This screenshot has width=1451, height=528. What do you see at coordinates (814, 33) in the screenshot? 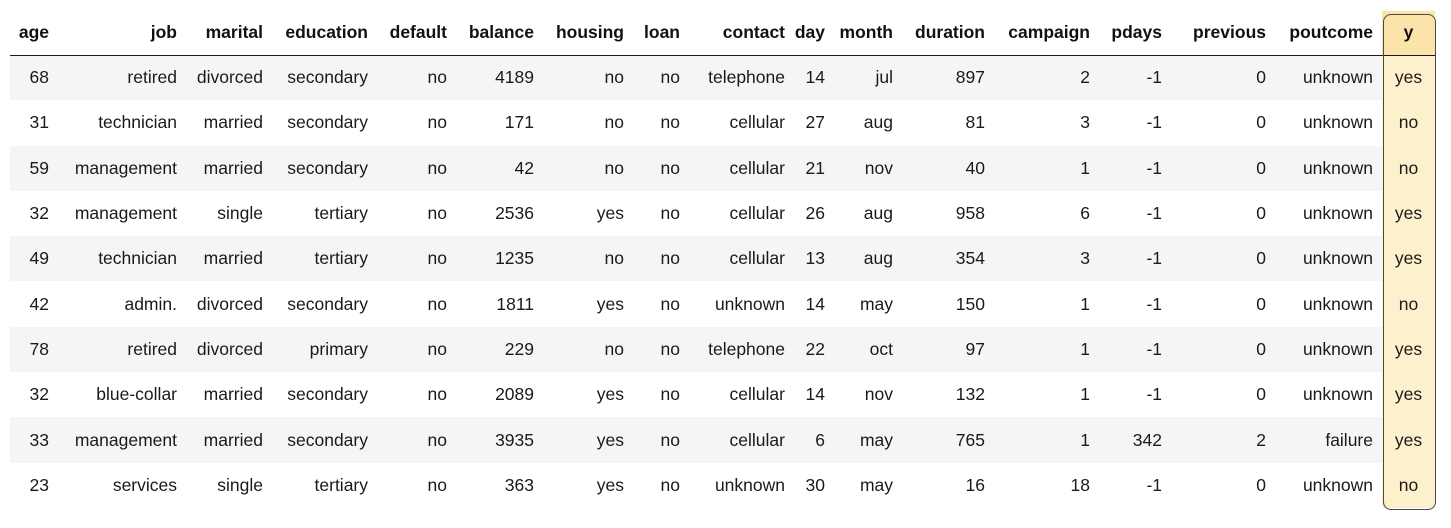
I see `column-header-day: day` at bounding box center [814, 33].